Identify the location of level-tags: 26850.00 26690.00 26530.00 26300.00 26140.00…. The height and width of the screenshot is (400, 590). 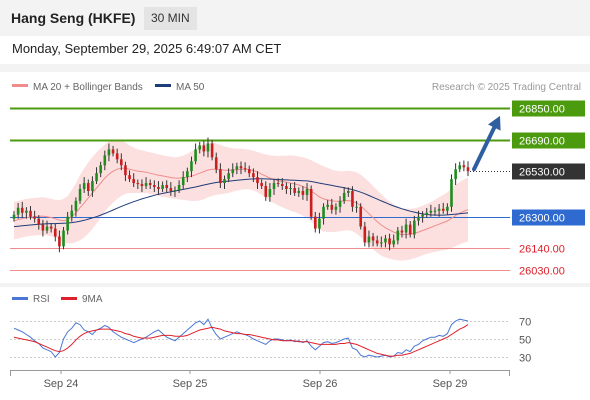
(548, 189).